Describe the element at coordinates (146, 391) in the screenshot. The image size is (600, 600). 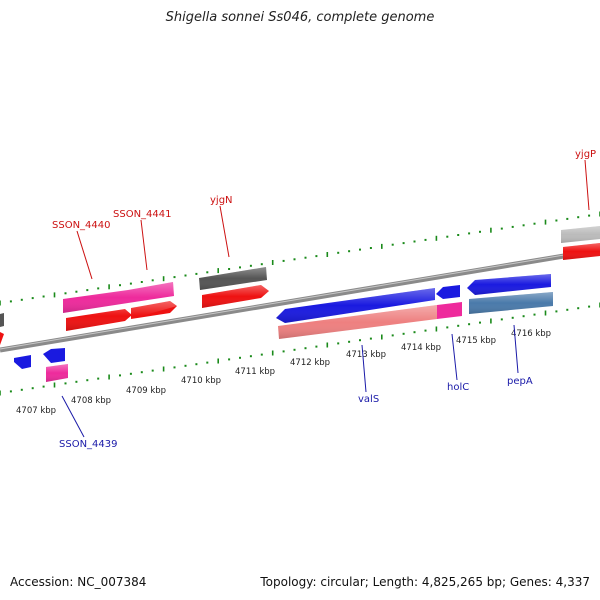
I see `kbp-label: 4709 kbp` at that location.